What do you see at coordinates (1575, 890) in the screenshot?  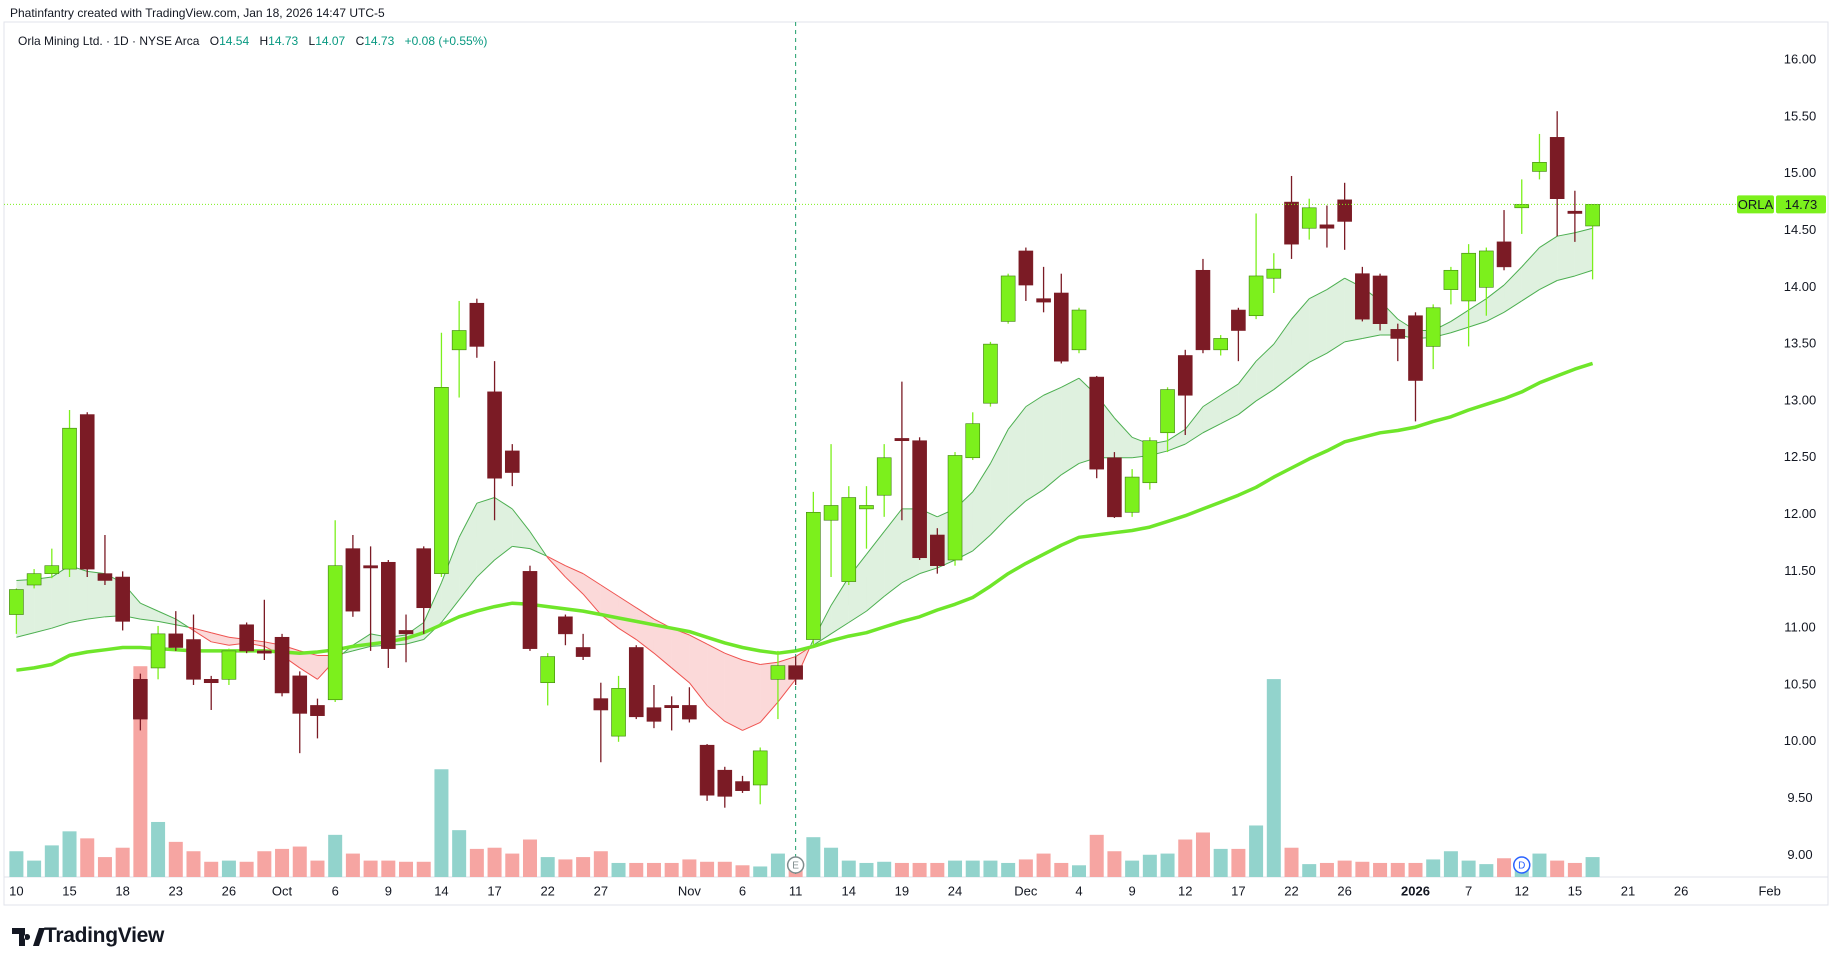 I see `x-tick-label: 15` at bounding box center [1575, 890].